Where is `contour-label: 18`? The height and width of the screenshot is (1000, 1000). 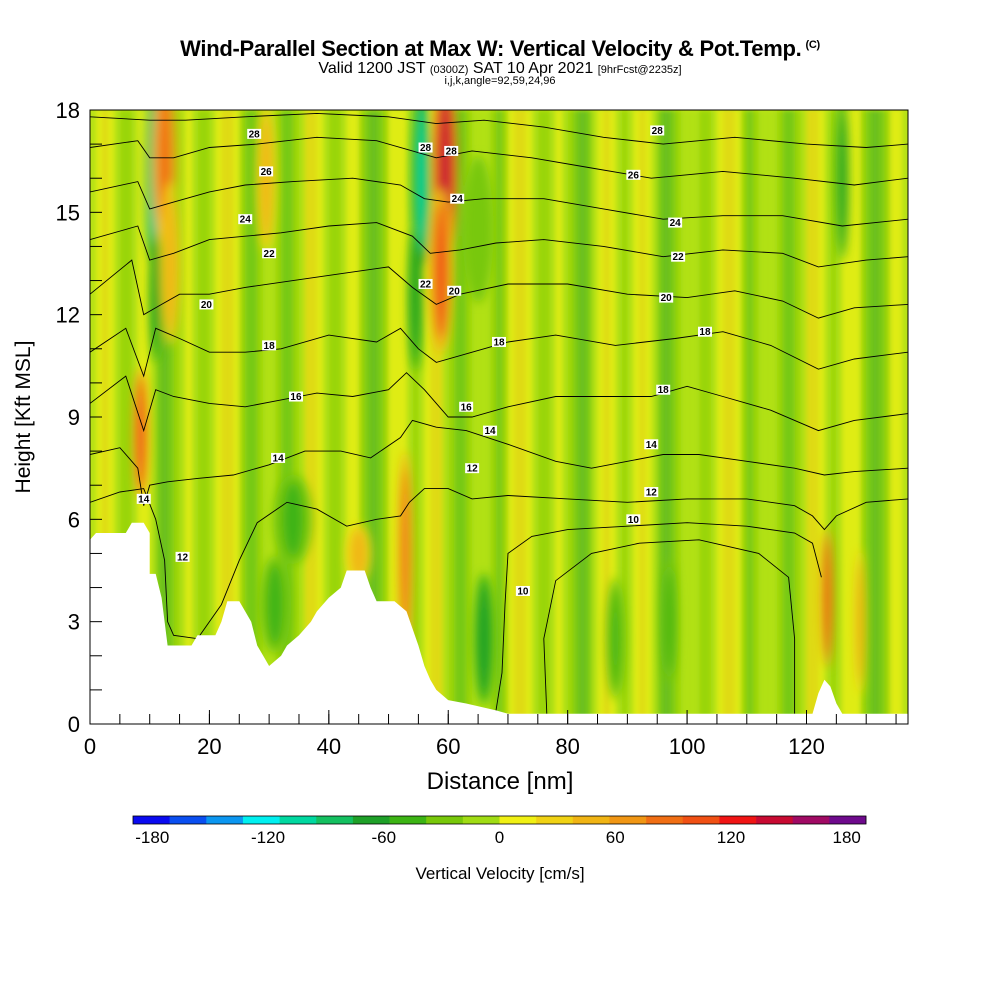
contour-label: 18 is located at coordinates (663, 390).